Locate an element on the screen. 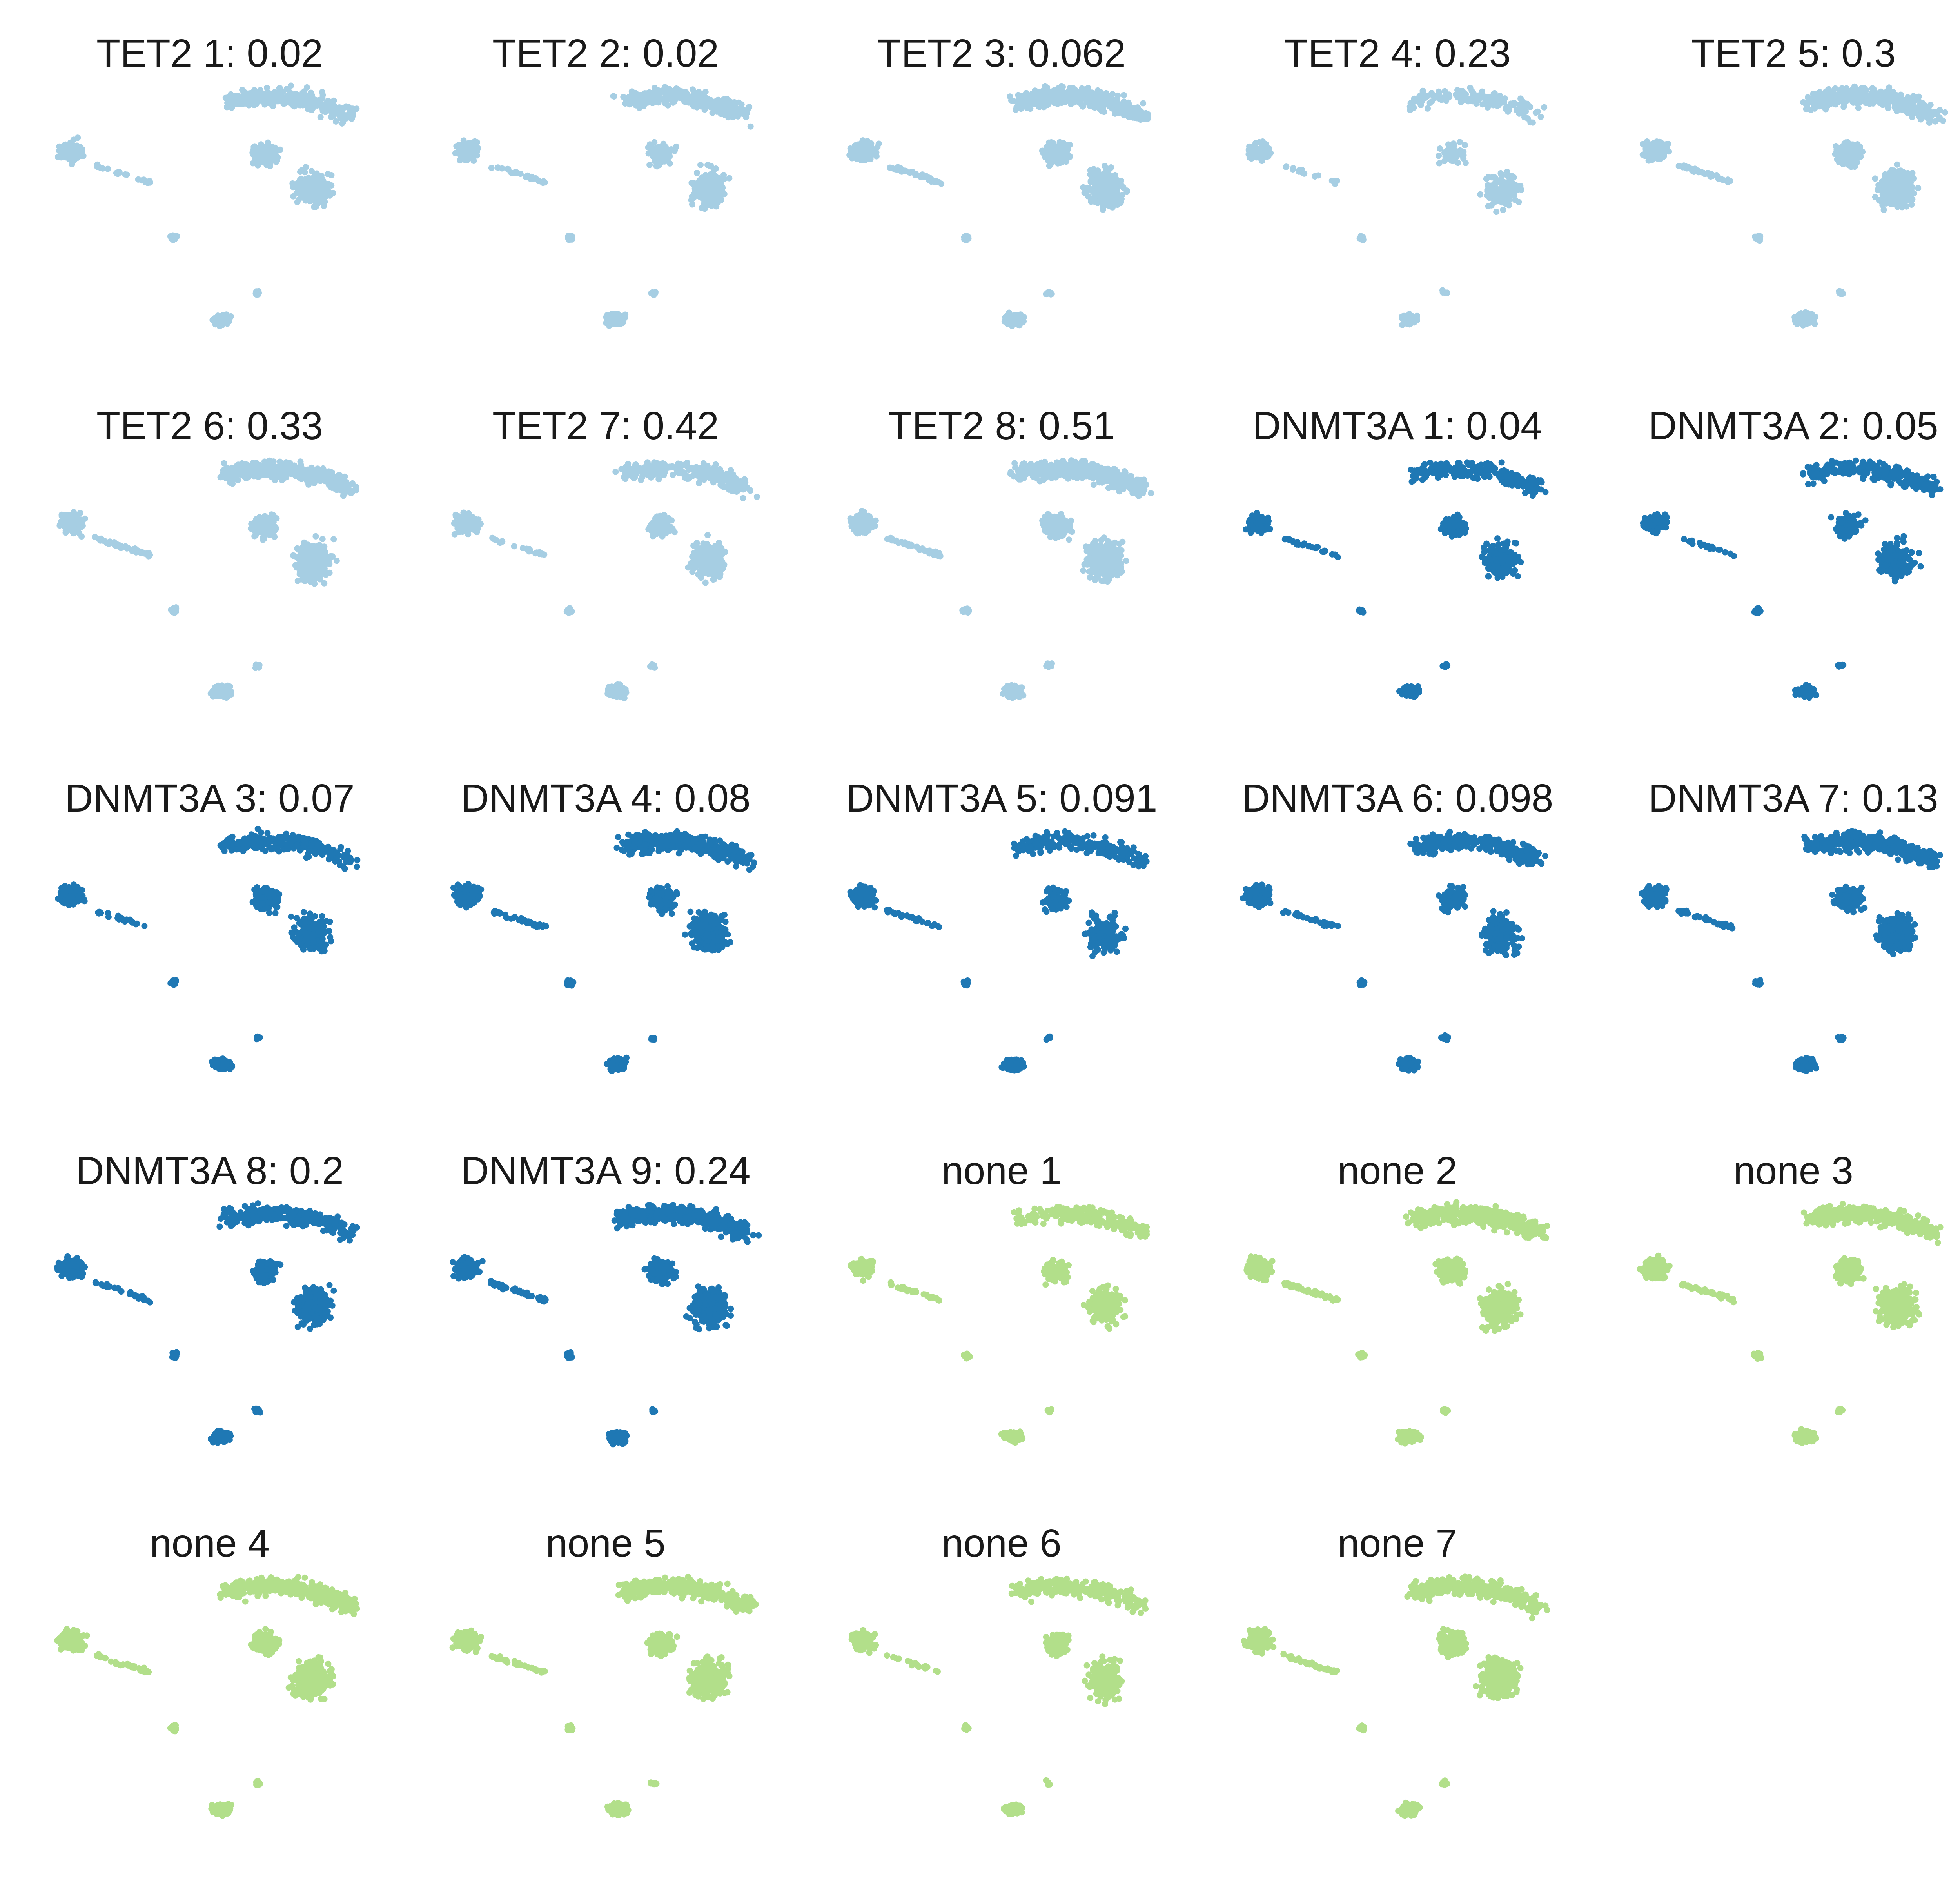  panel-title: TET2 2: 0.02 is located at coordinates (605, 53).